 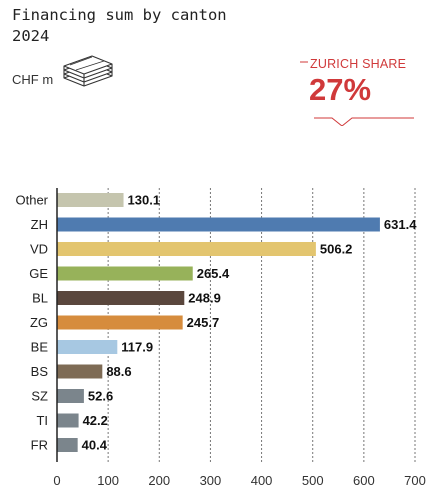 What do you see at coordinates (88, 71) in the screenshot?
I see `banknote-stack-icon` at bounding box center [88, 71].